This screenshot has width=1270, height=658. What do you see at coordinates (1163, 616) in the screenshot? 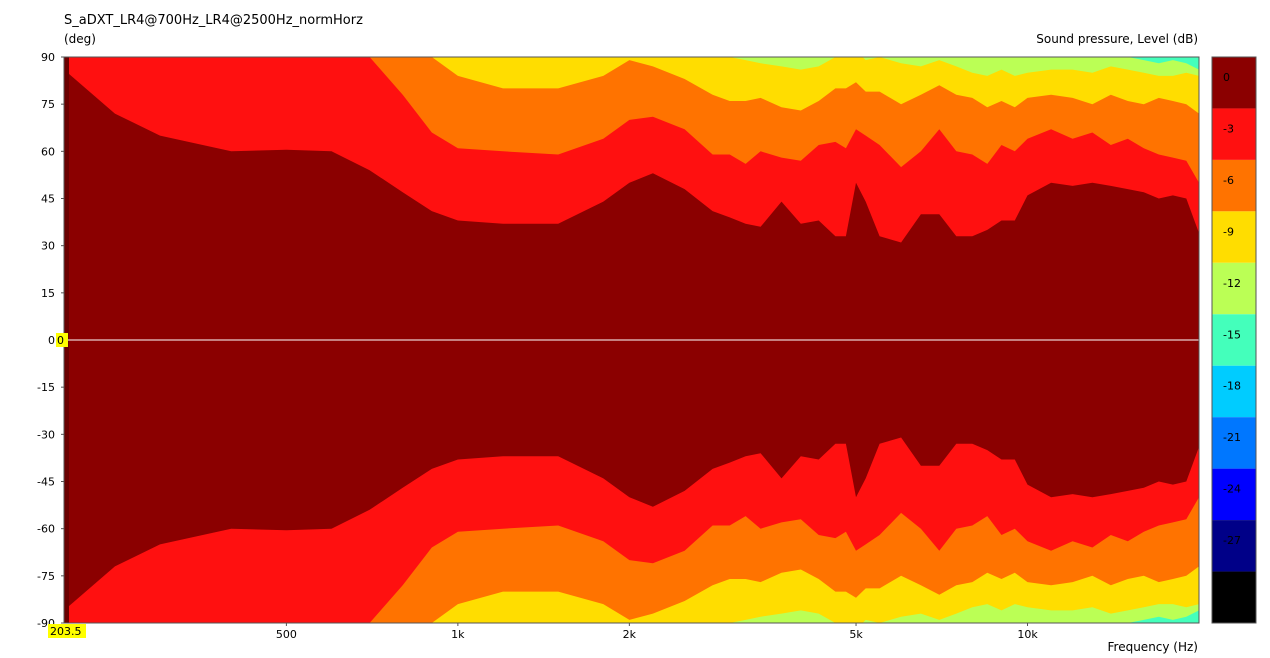
I see `level-band--15-lower` at bounding box center [1163, 616].